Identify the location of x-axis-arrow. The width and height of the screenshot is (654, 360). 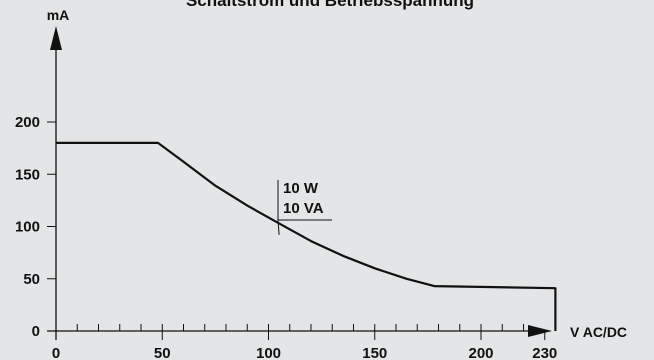
(540, 331).